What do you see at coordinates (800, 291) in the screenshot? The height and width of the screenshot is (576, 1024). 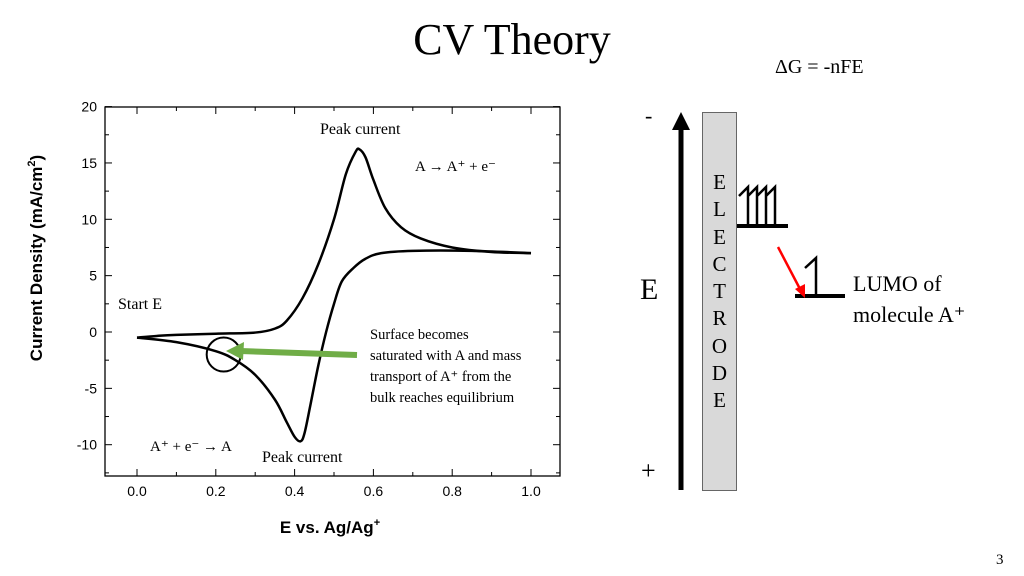 I see `transfer-arrowhead` at bounding box center [800, 291].